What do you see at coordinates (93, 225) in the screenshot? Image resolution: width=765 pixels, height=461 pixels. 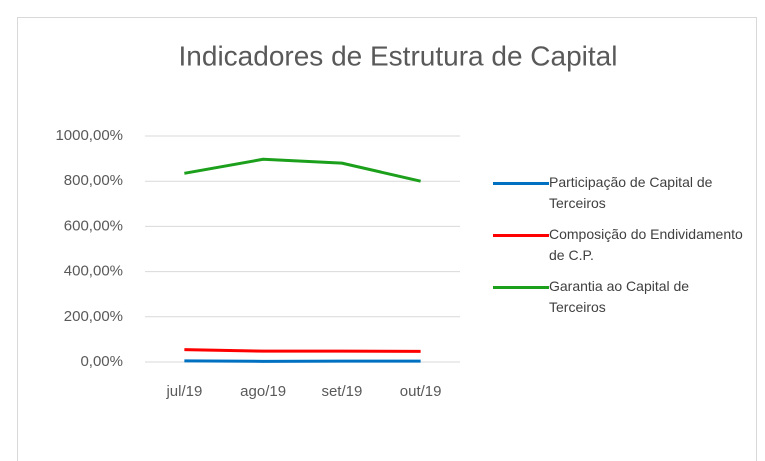 I see `y-tick-label: 600,00%` at bounding box center [93, 225].